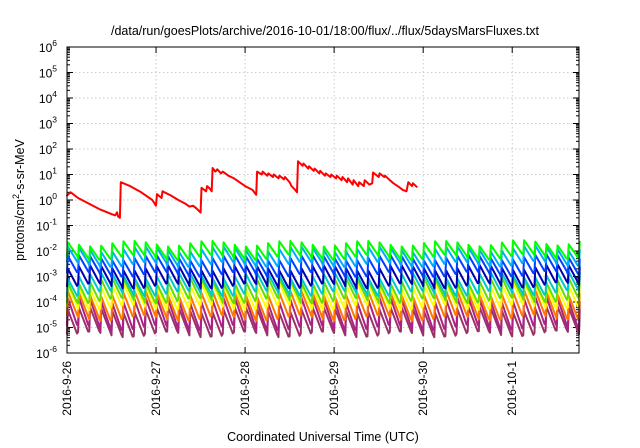  I want to click on x-tick-label: 2016-9-30, so click(423, 388).